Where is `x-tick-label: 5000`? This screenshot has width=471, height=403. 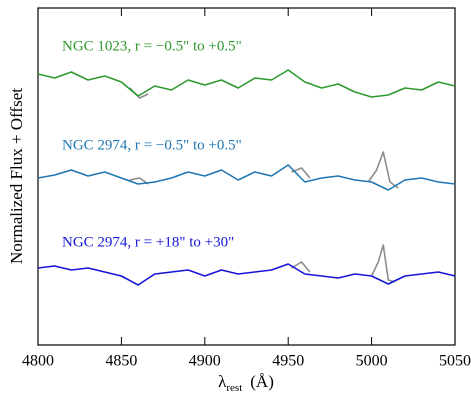
x-tick-label: 5000 is located at coordinates (372, 361).